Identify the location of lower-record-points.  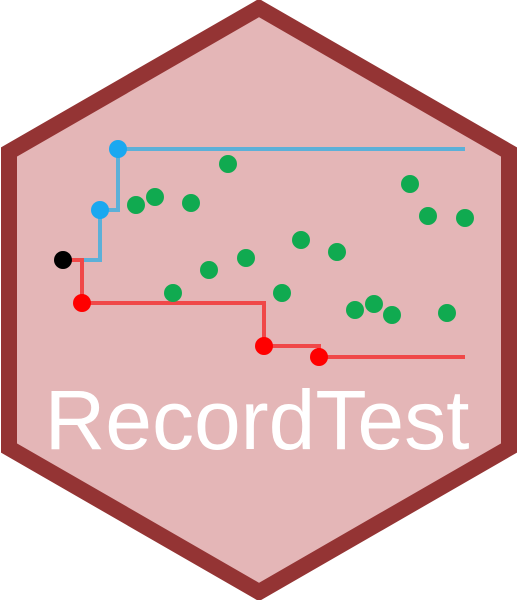
(200, 330).